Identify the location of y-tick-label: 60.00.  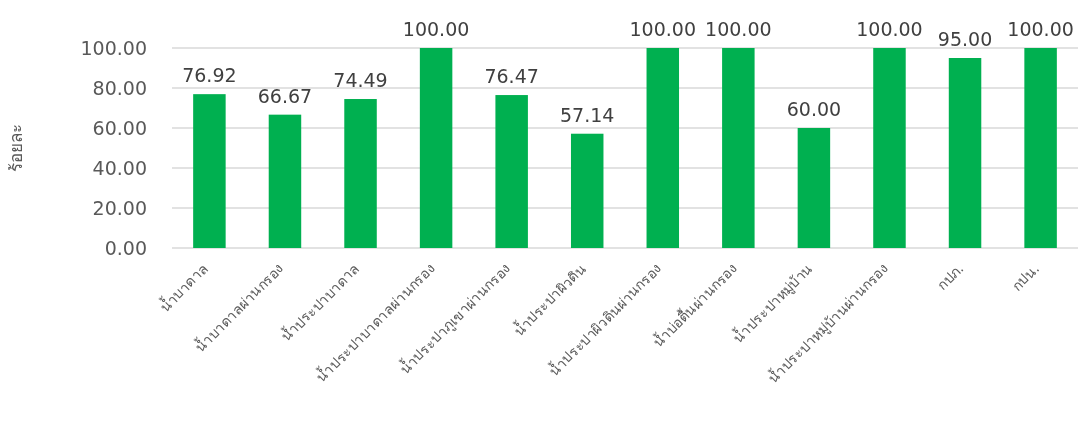
(119, 127).